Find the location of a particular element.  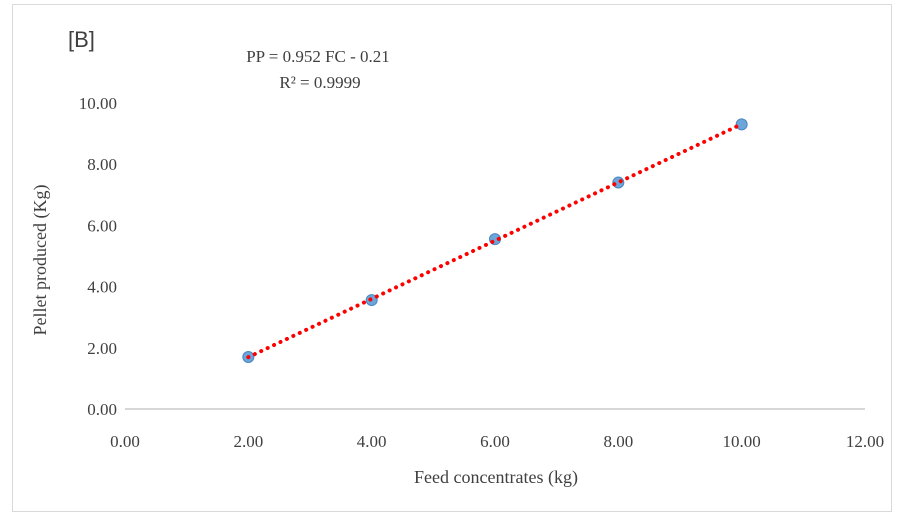

r-squared-label: R² = 0.9999 is located at coordinates (319, 82).